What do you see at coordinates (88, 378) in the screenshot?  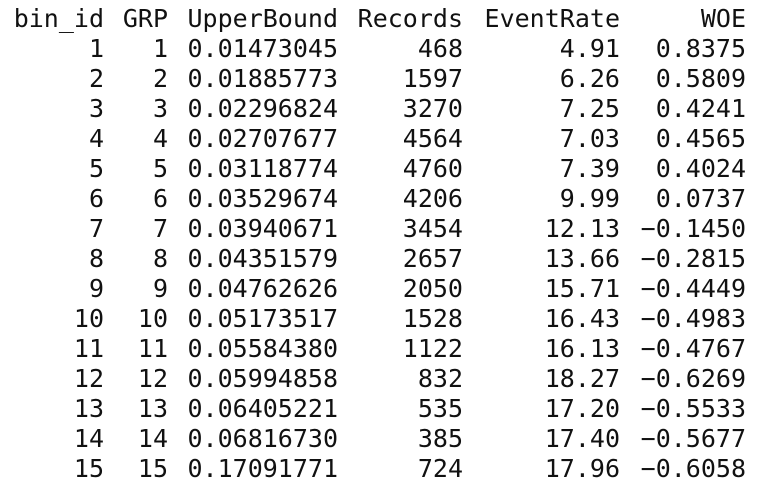 I see `cell-bin-id: 12` at bounding box center [88, 378].